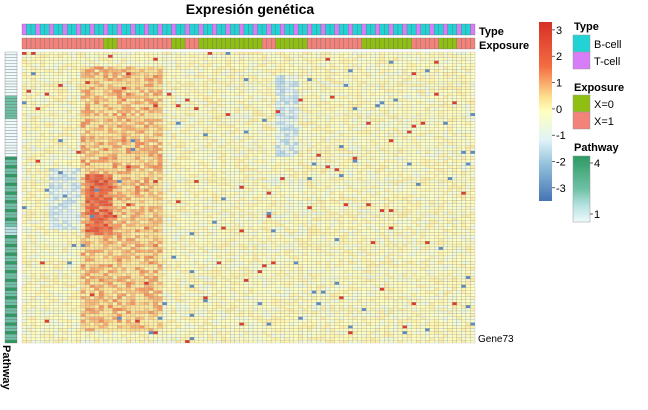  I want to click on exposure-annotation-cell, so click(133, 43).